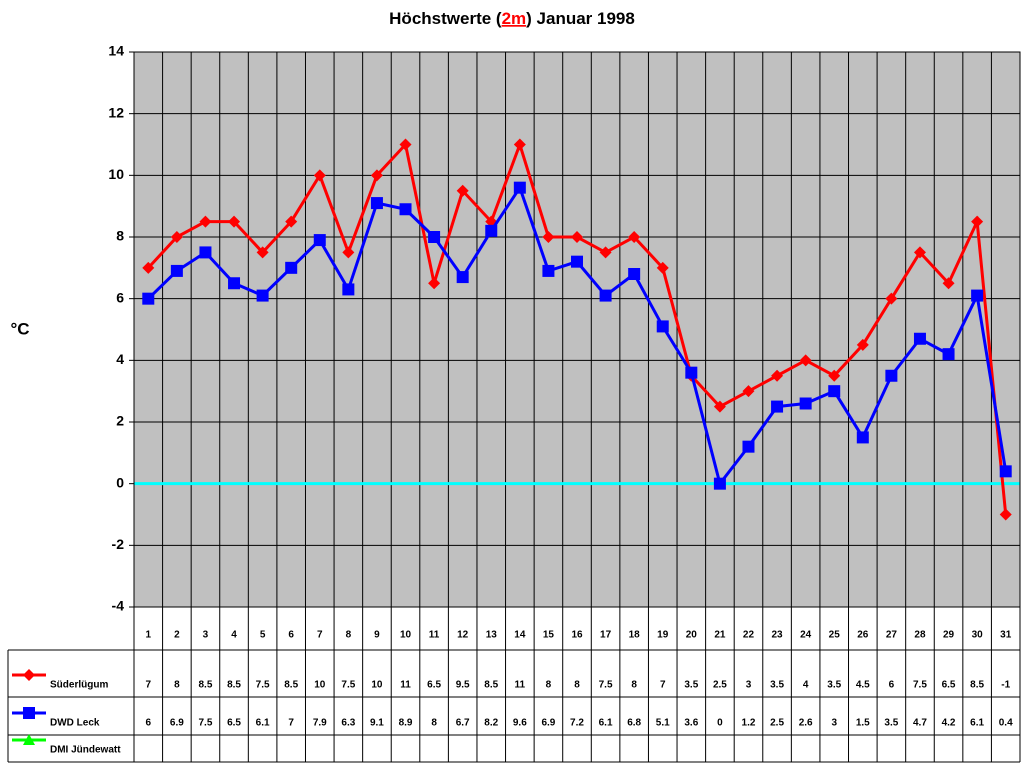 Image resolution: width=1024 pixels, height=768 pixels. What do you see at coordinates (1006, 723) in the screenshot?
I see `table-value: 0.4` at bounding box center [1006, 723].